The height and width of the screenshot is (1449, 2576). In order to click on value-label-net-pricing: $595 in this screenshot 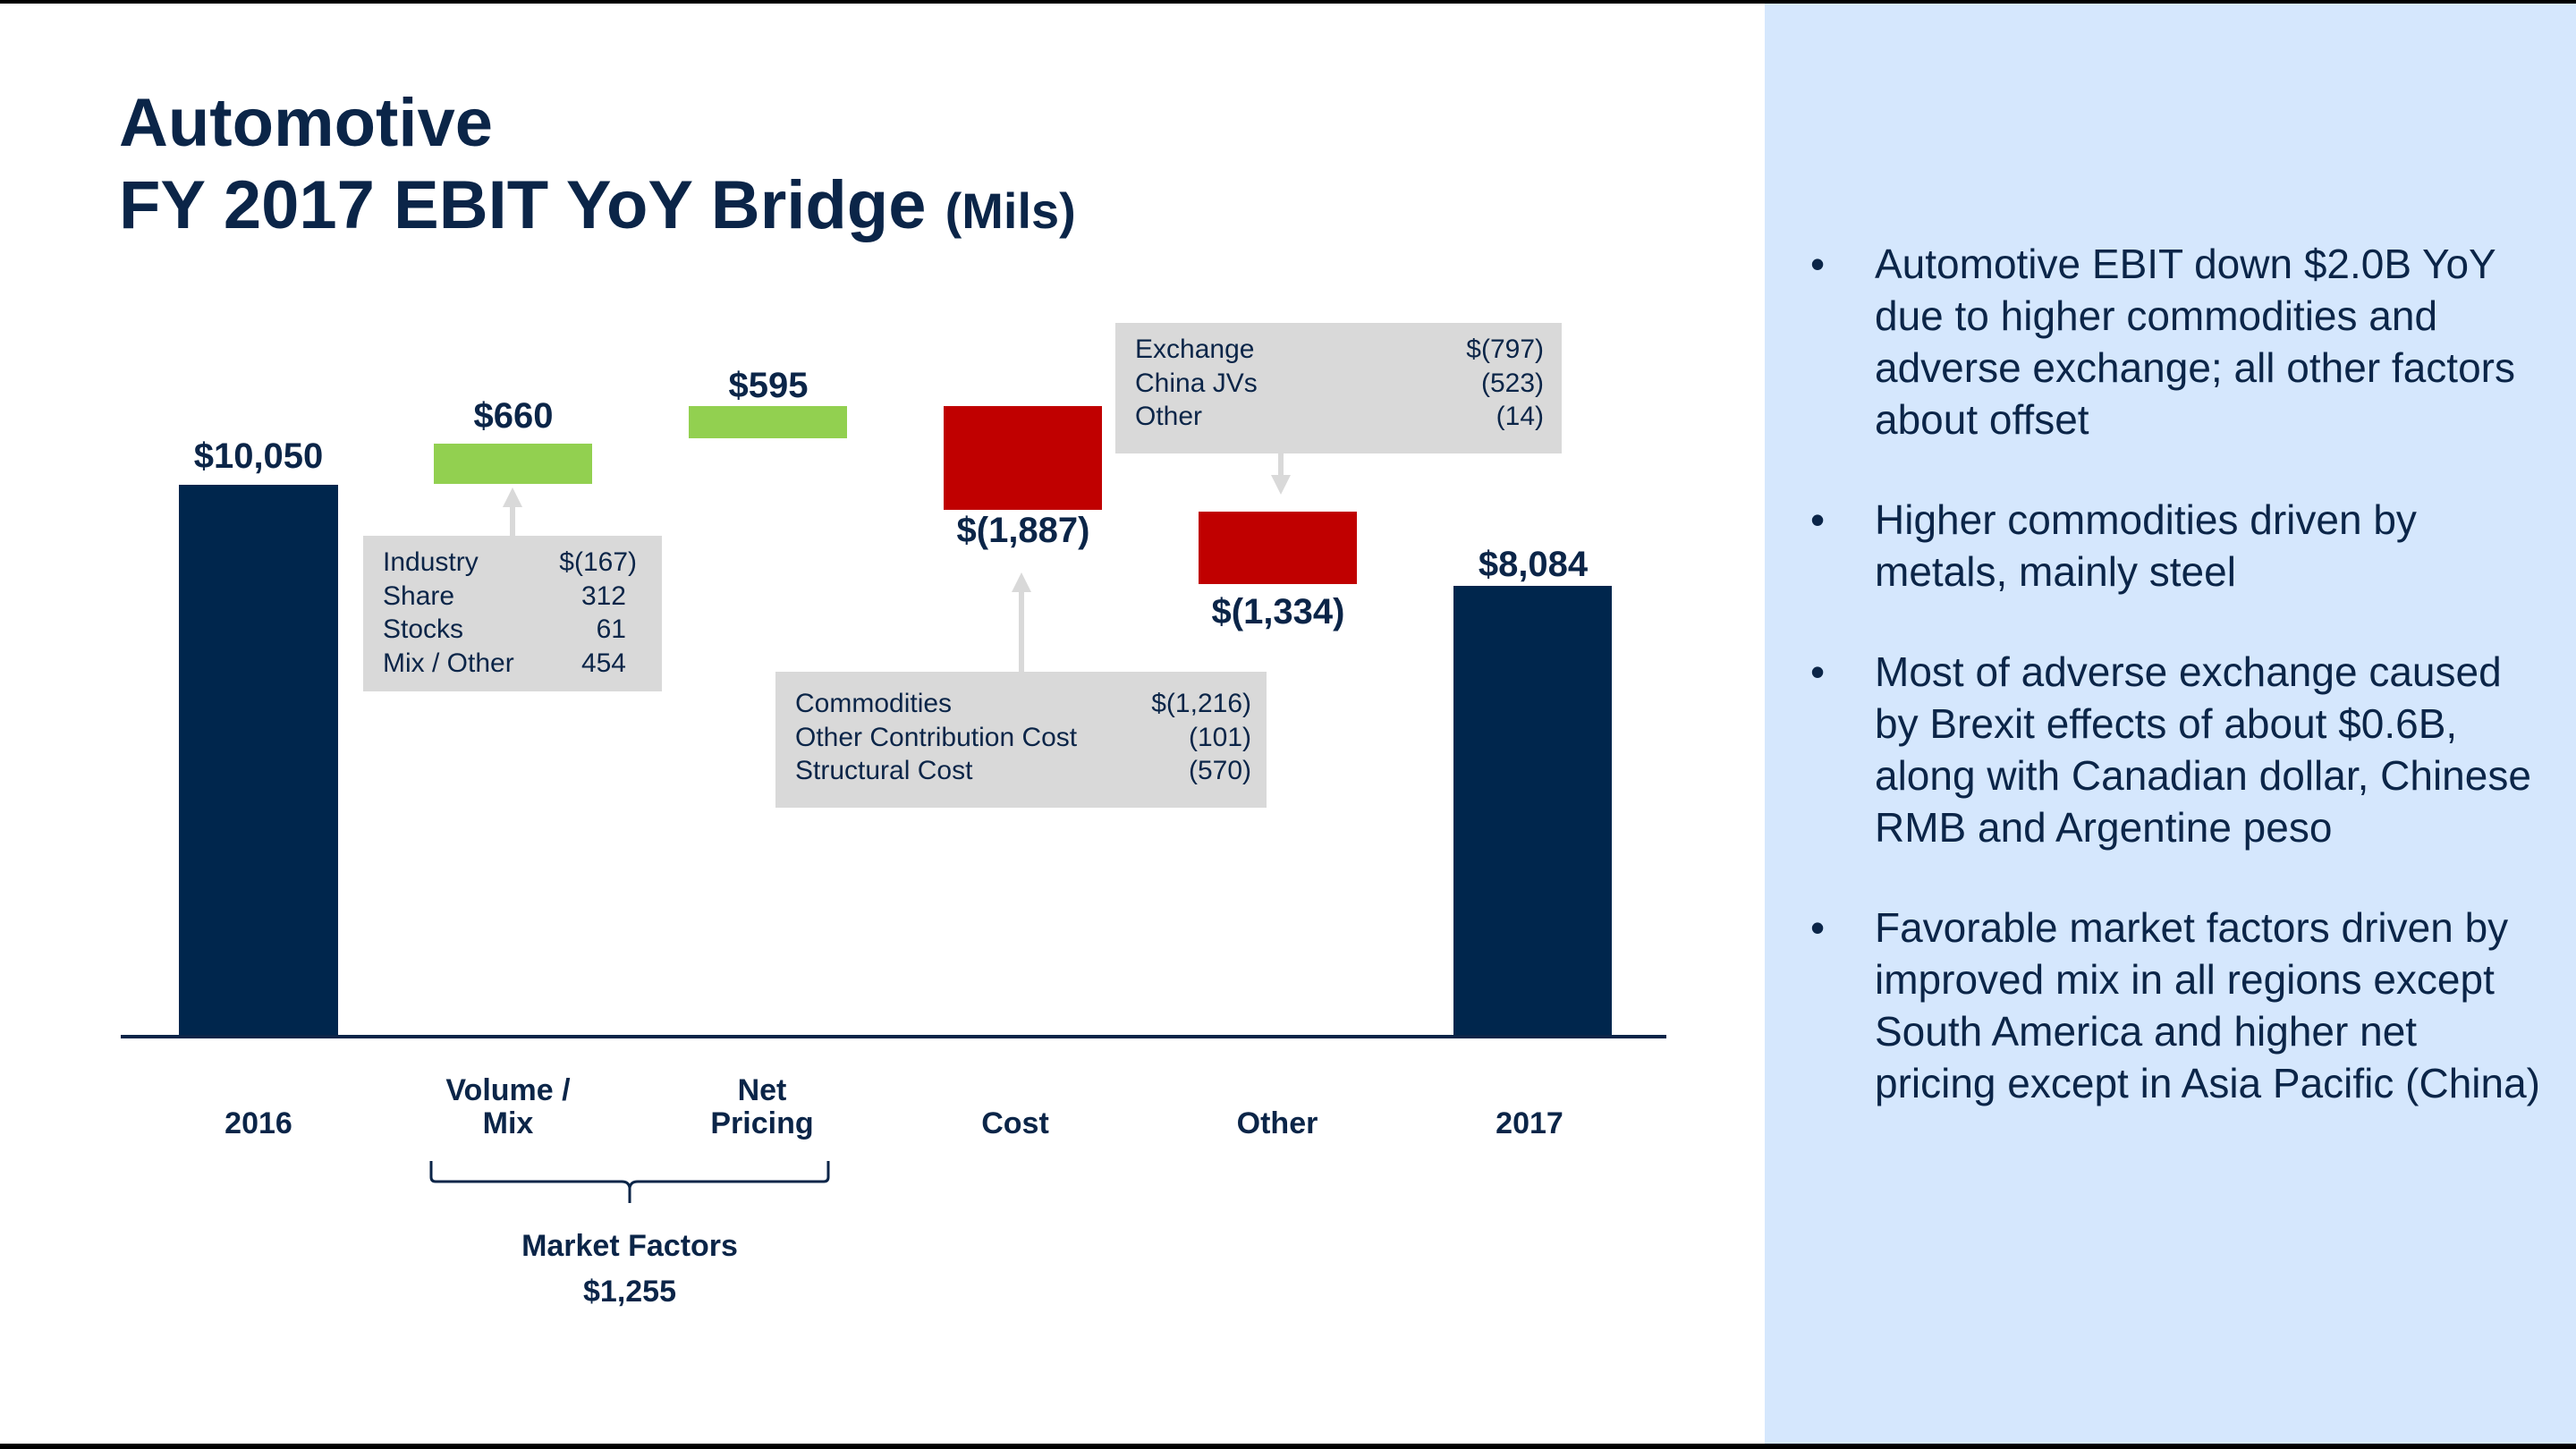, I will do `click(768, 385)`.